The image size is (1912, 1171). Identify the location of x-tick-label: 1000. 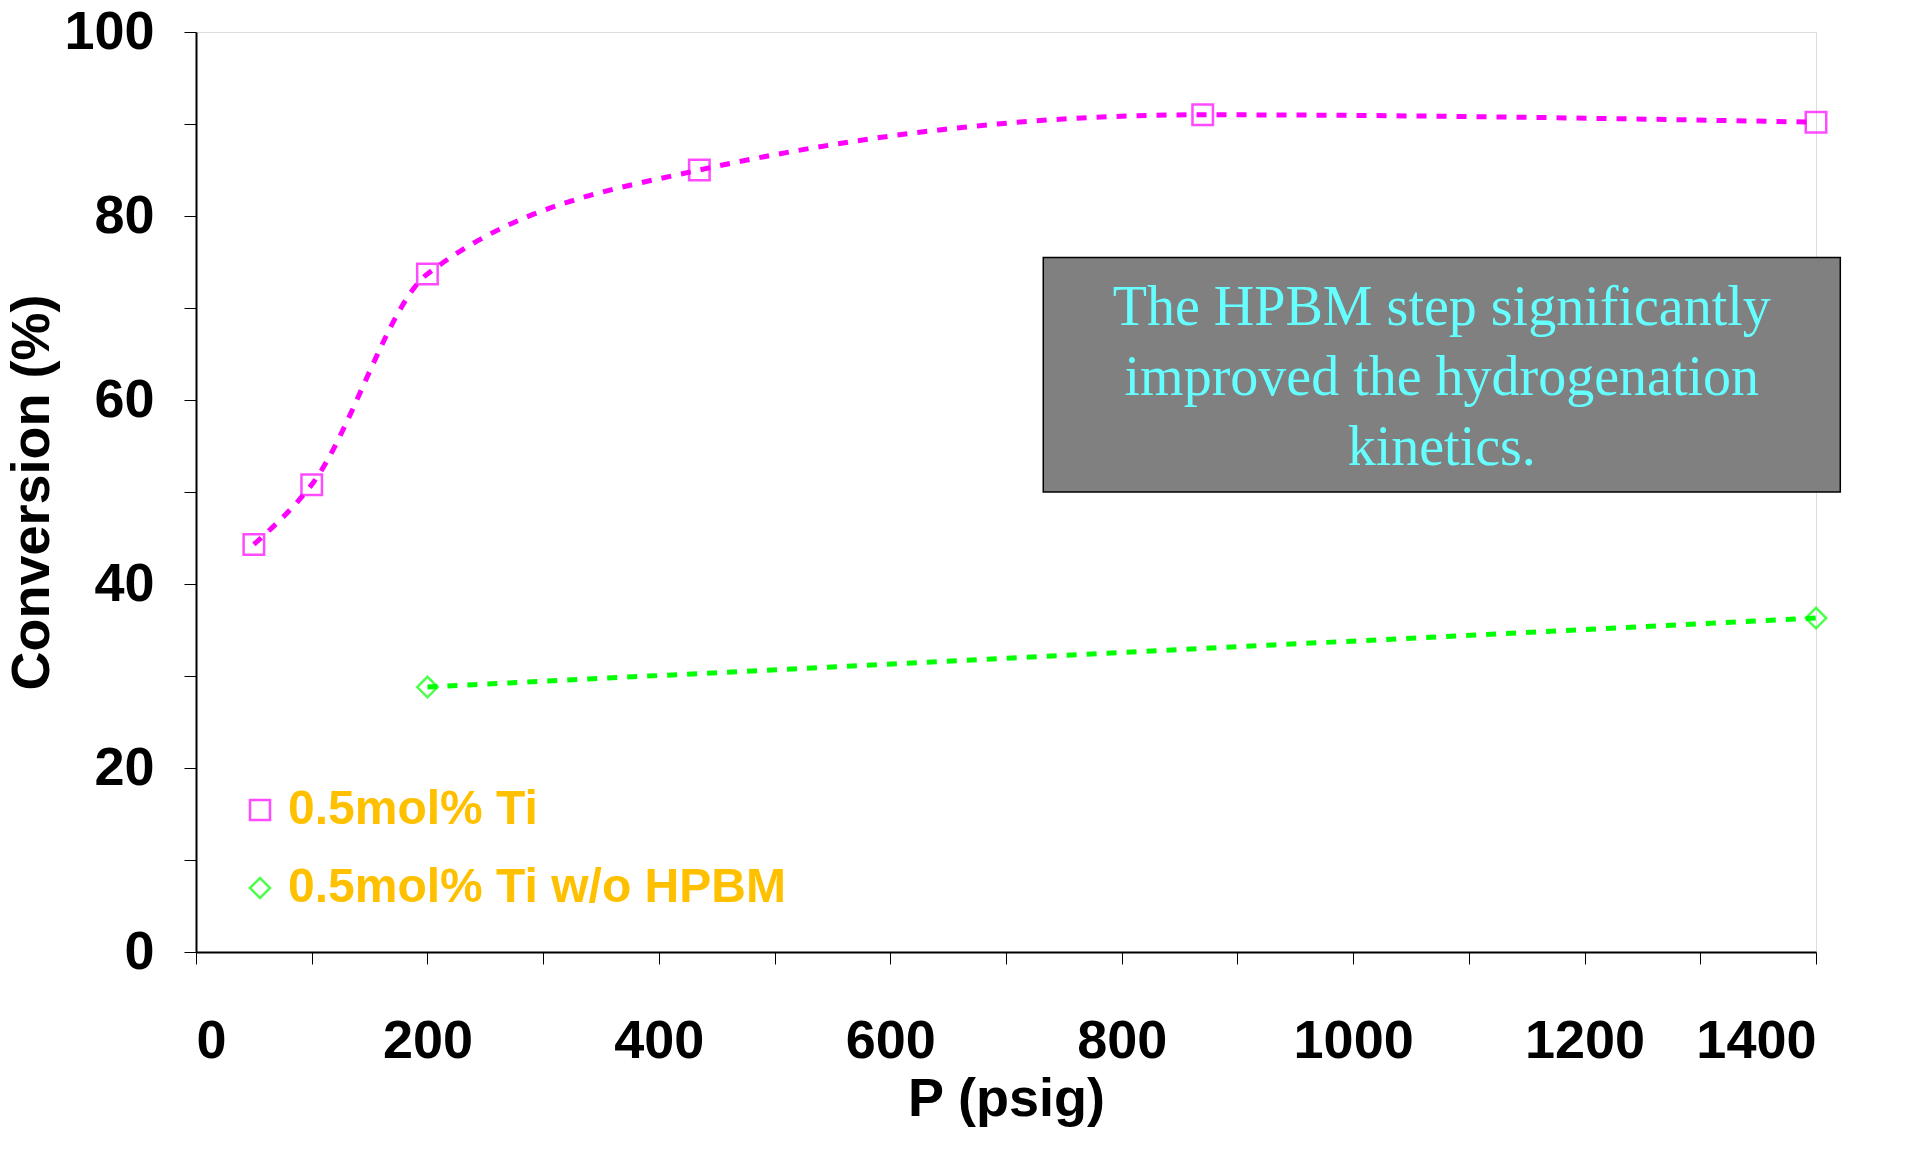
(1353, 1038).